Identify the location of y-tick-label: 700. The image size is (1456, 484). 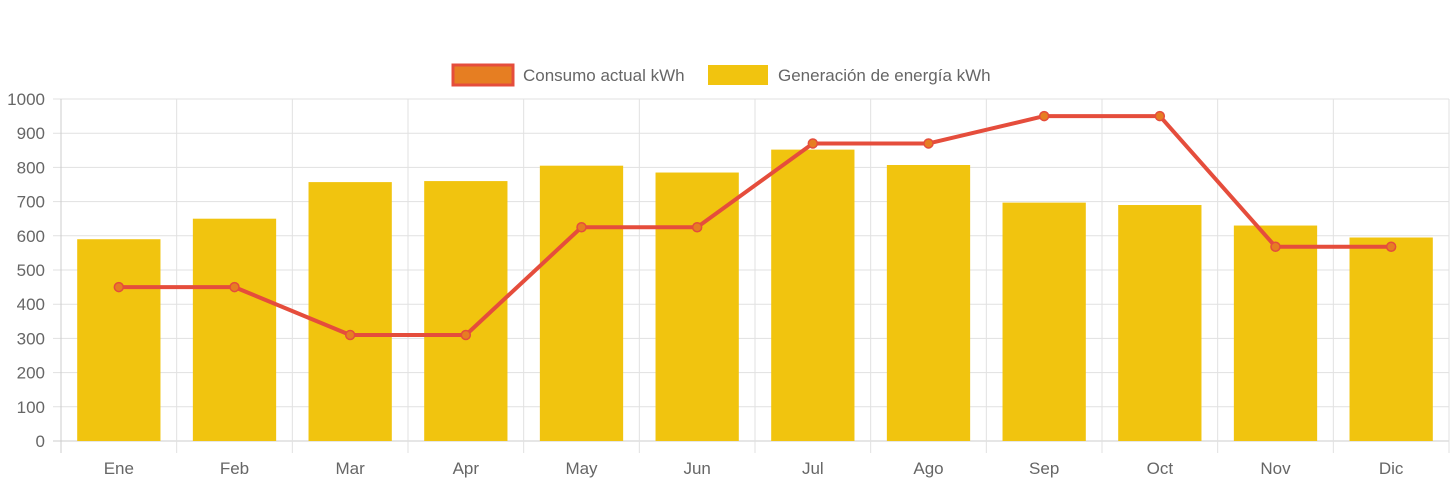
(31, 202).